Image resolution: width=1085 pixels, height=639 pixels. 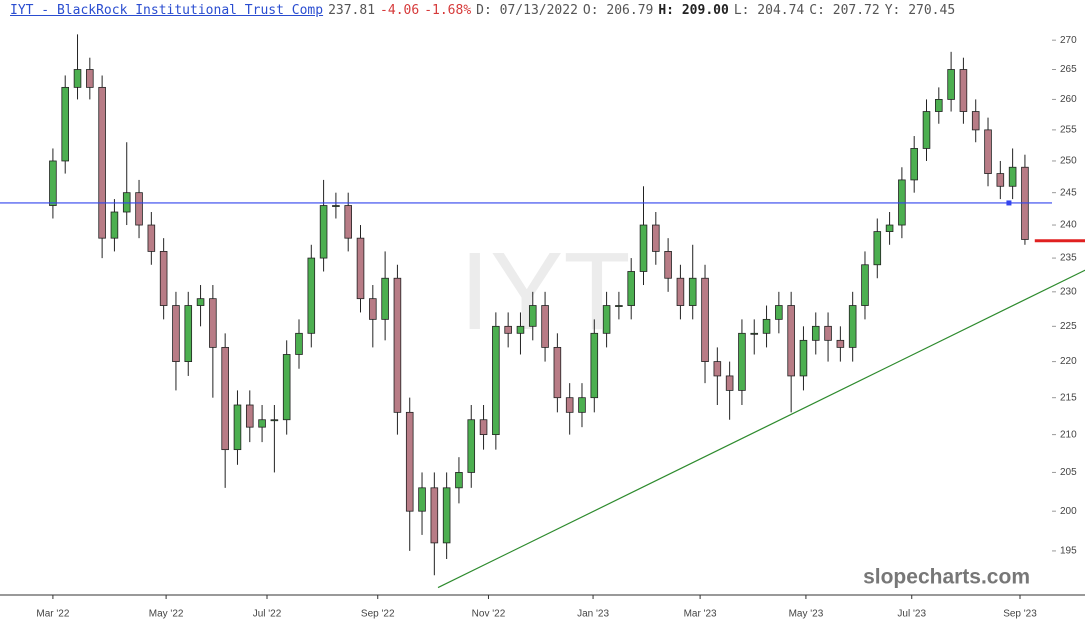 What do you see at coordinates (1068, 326) in the screenshot?
I see `y-tick-label: 225` at bounding box center [1068, 326].